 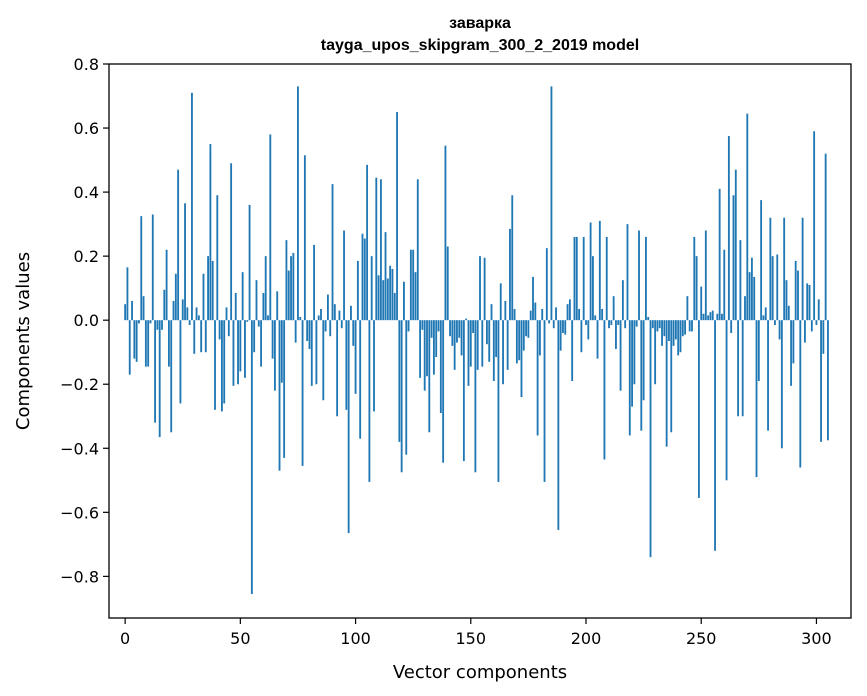 What do you see at coordinates (125, 638) in the screenshot?
I see `x-tick-label: 0` at bounding box center [125, 638].